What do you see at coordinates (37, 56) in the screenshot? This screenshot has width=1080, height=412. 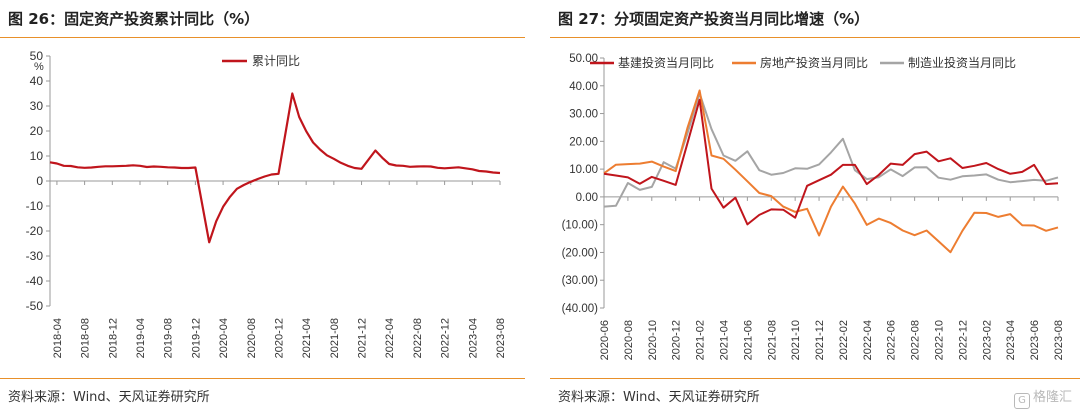 I see `y-tick-label: 50` at bounding box center [37, 56].